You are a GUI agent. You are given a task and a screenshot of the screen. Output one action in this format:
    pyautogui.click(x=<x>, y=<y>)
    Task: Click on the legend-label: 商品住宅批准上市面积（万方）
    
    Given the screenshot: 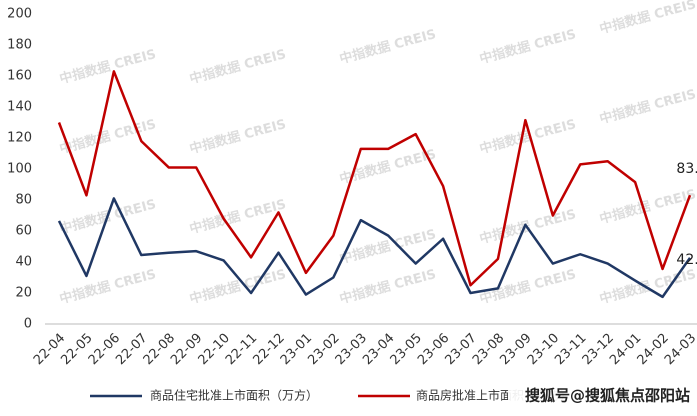 What is the action you would take?
    pyautogui.click(x=234, y=395)
    